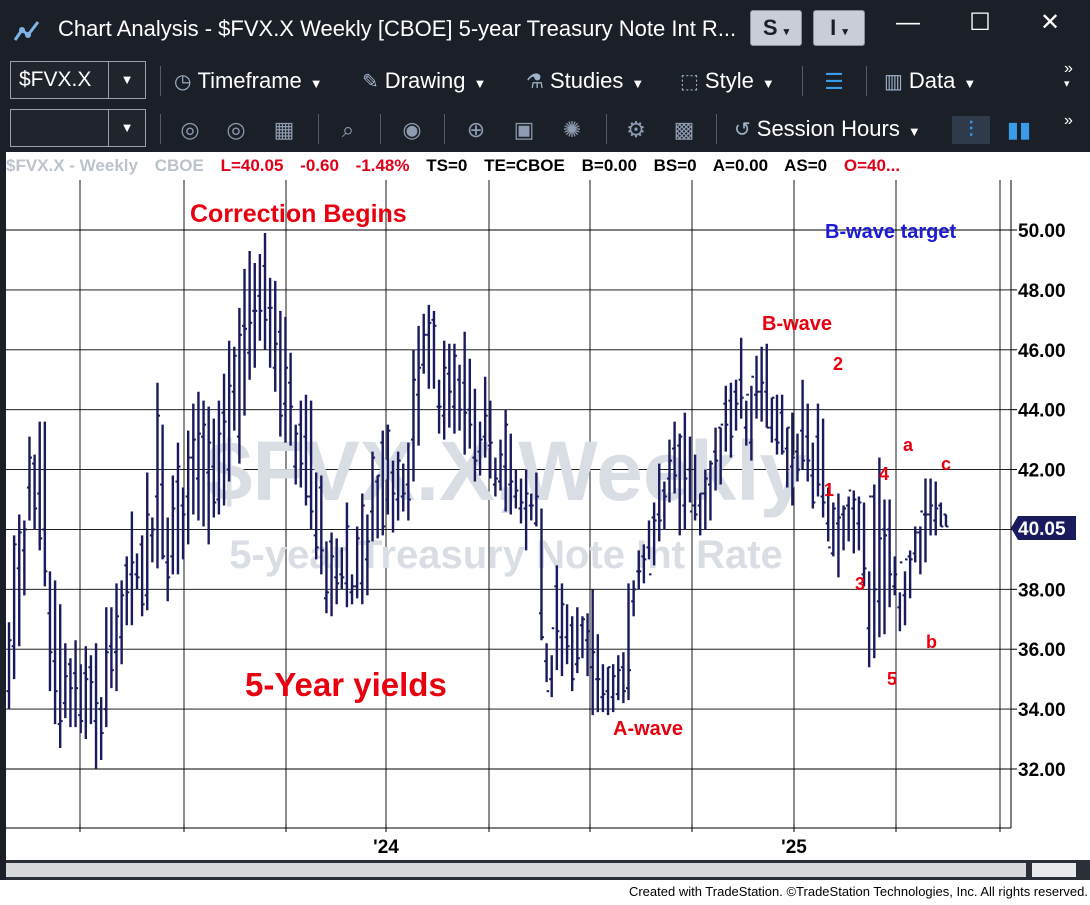 This screenshot has width=1090, height=905. I want to click on chart-app-icon, so click(26, 31).